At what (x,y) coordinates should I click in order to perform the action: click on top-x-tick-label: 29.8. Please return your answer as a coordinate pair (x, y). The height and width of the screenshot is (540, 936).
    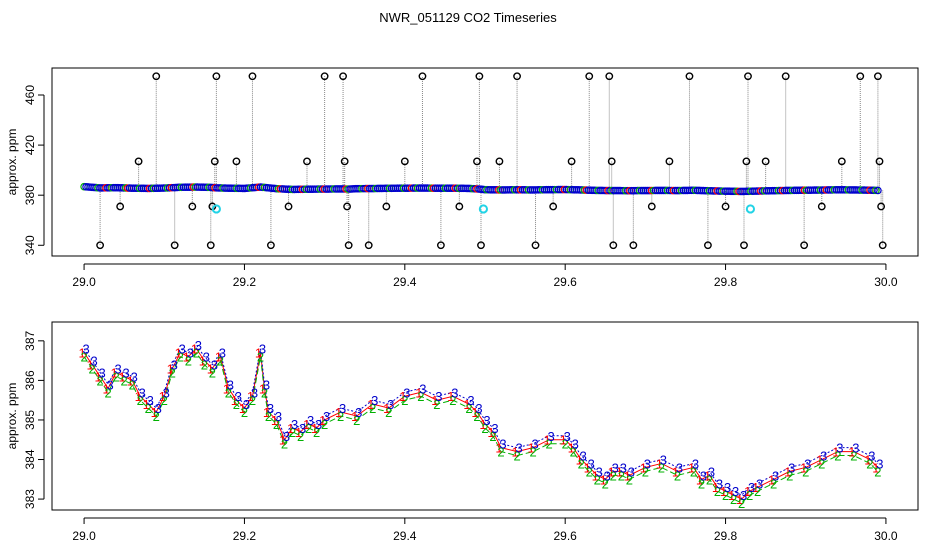
    Looking at the image, I should click on (726, 282).